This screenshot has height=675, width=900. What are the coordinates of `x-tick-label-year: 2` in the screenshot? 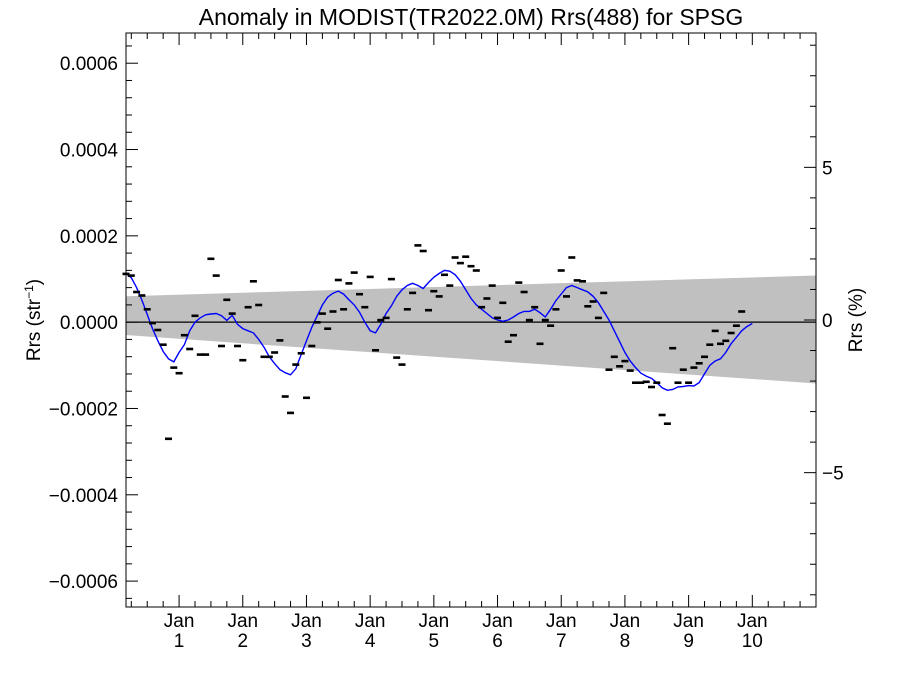 It's located at (242, 641).